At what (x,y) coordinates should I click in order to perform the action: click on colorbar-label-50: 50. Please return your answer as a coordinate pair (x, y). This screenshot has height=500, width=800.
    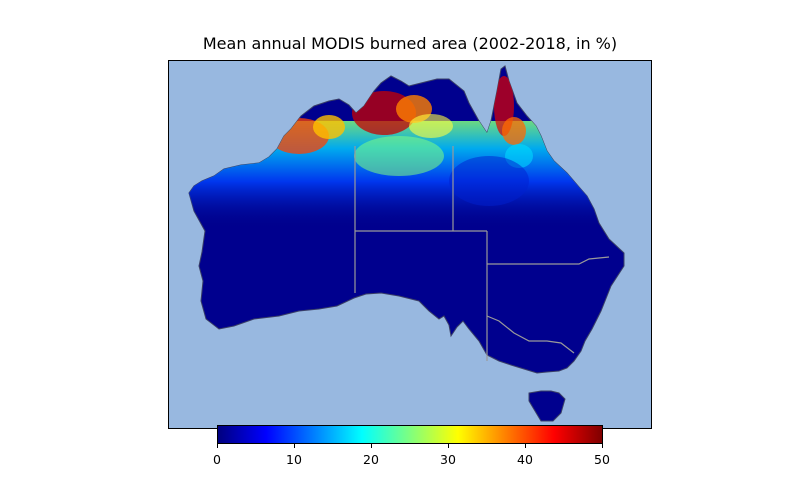
    Looking at the image, I should click on (602, 459).